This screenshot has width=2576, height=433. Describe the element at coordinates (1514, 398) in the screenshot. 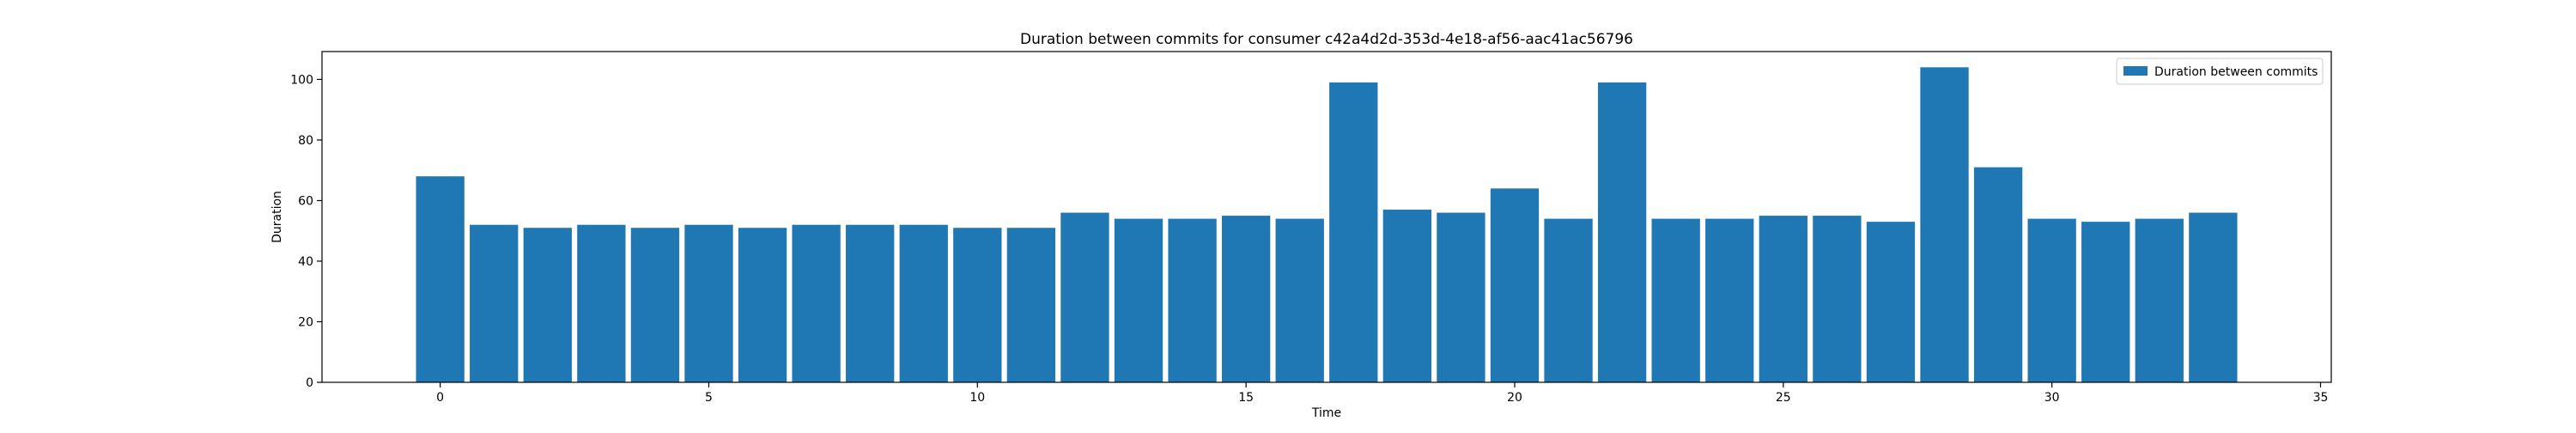

I see `x-tick-label: 20` at that location.